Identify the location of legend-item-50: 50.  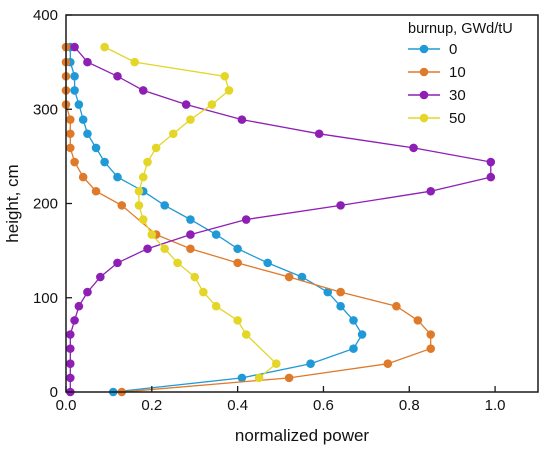
(437, 118).